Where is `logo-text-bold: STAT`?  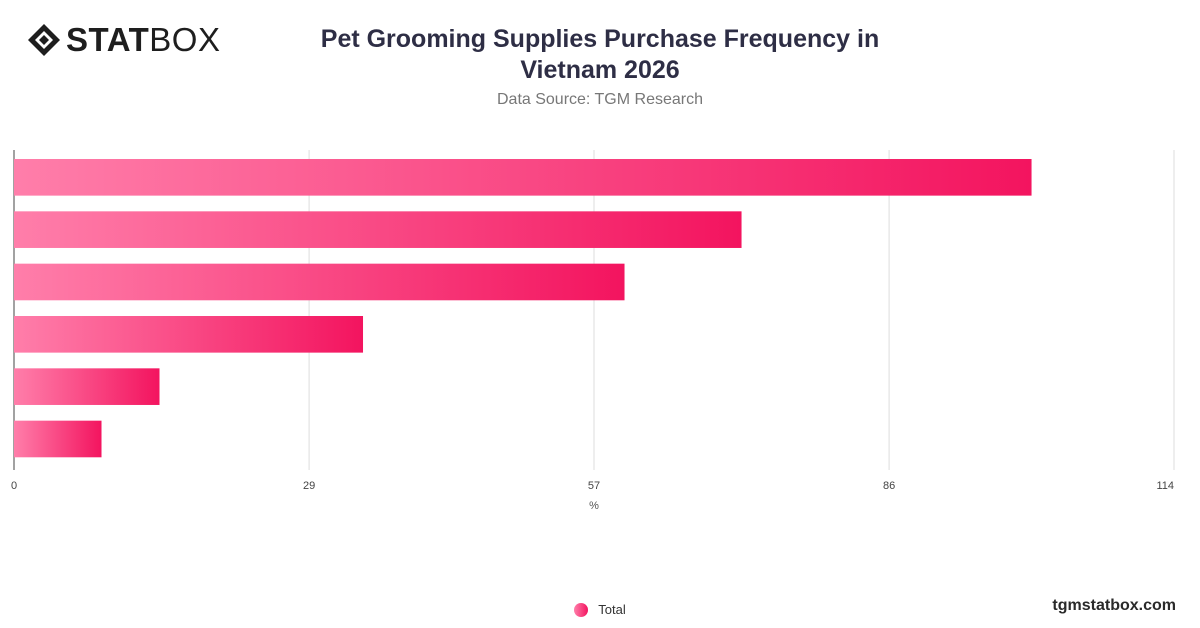 logo-text-bold: STAT is located at coordinates (108, 39).